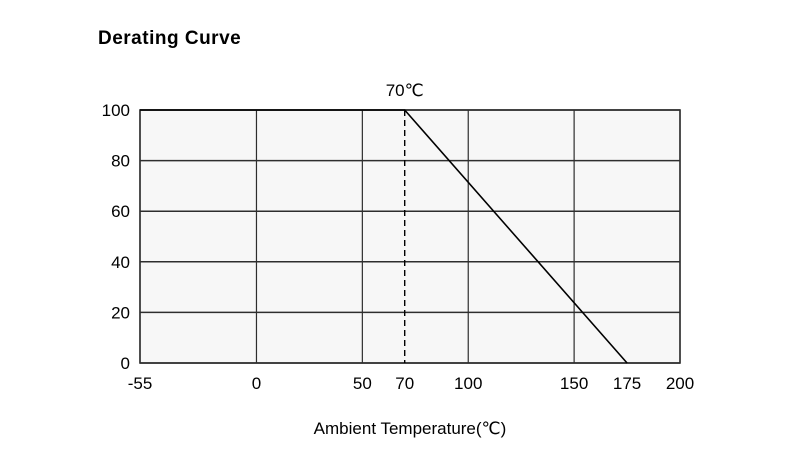 Image resolution: width=790 pixels, height=462 pixels. Describe the element at coordinates (120, 211) in the screenshot. I see `y-tick-label: 60` at that location.